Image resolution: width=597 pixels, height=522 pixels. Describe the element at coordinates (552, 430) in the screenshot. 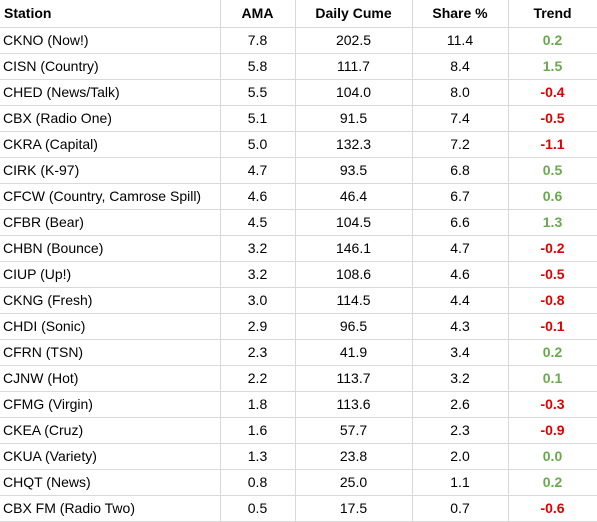

I see `cell-trend: -0.9` at that location.